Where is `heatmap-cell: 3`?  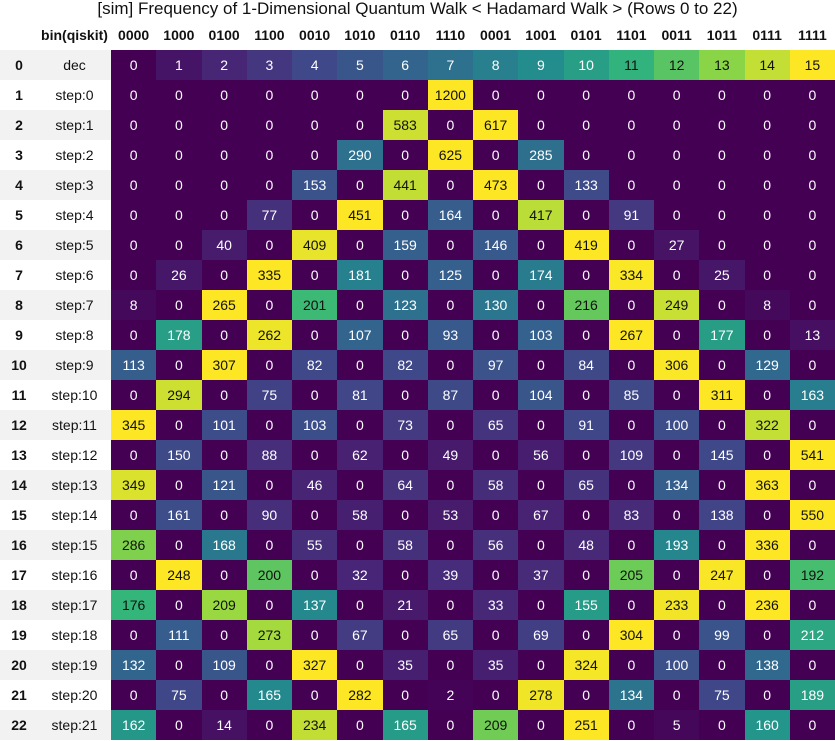 heatmap-cell: 3 is located at coordinates (269, 65).